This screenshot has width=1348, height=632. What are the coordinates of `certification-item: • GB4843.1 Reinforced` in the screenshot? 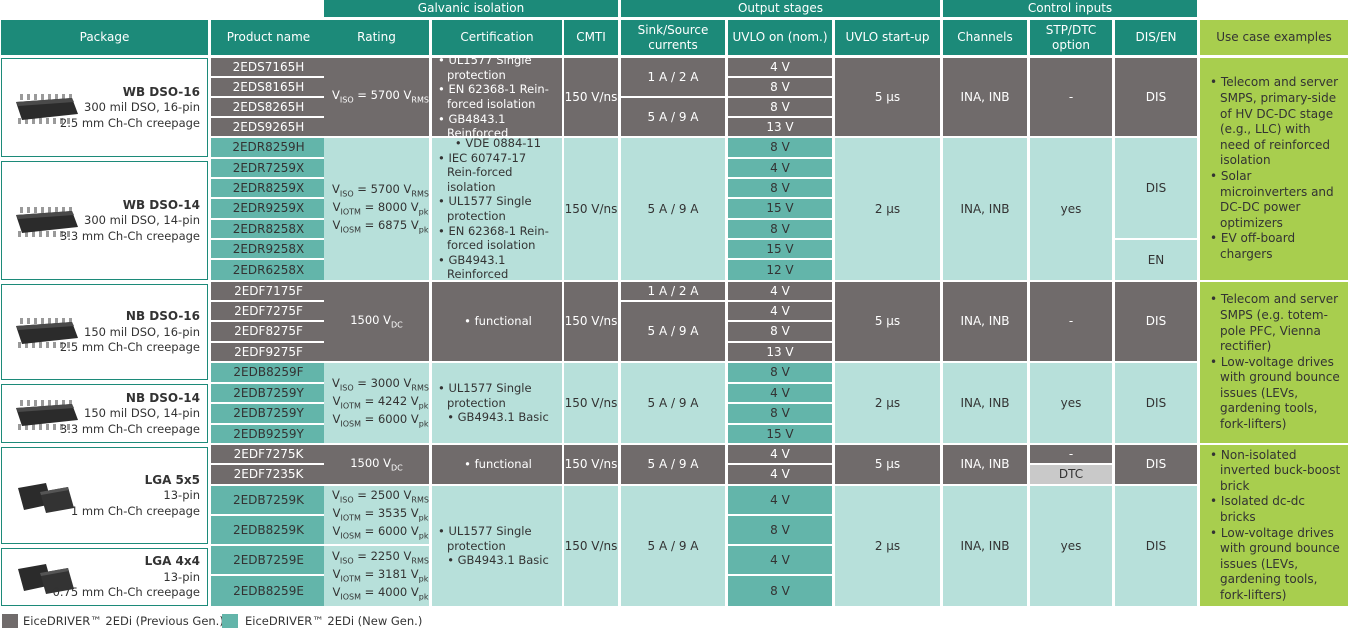 It's located at (473, 126).